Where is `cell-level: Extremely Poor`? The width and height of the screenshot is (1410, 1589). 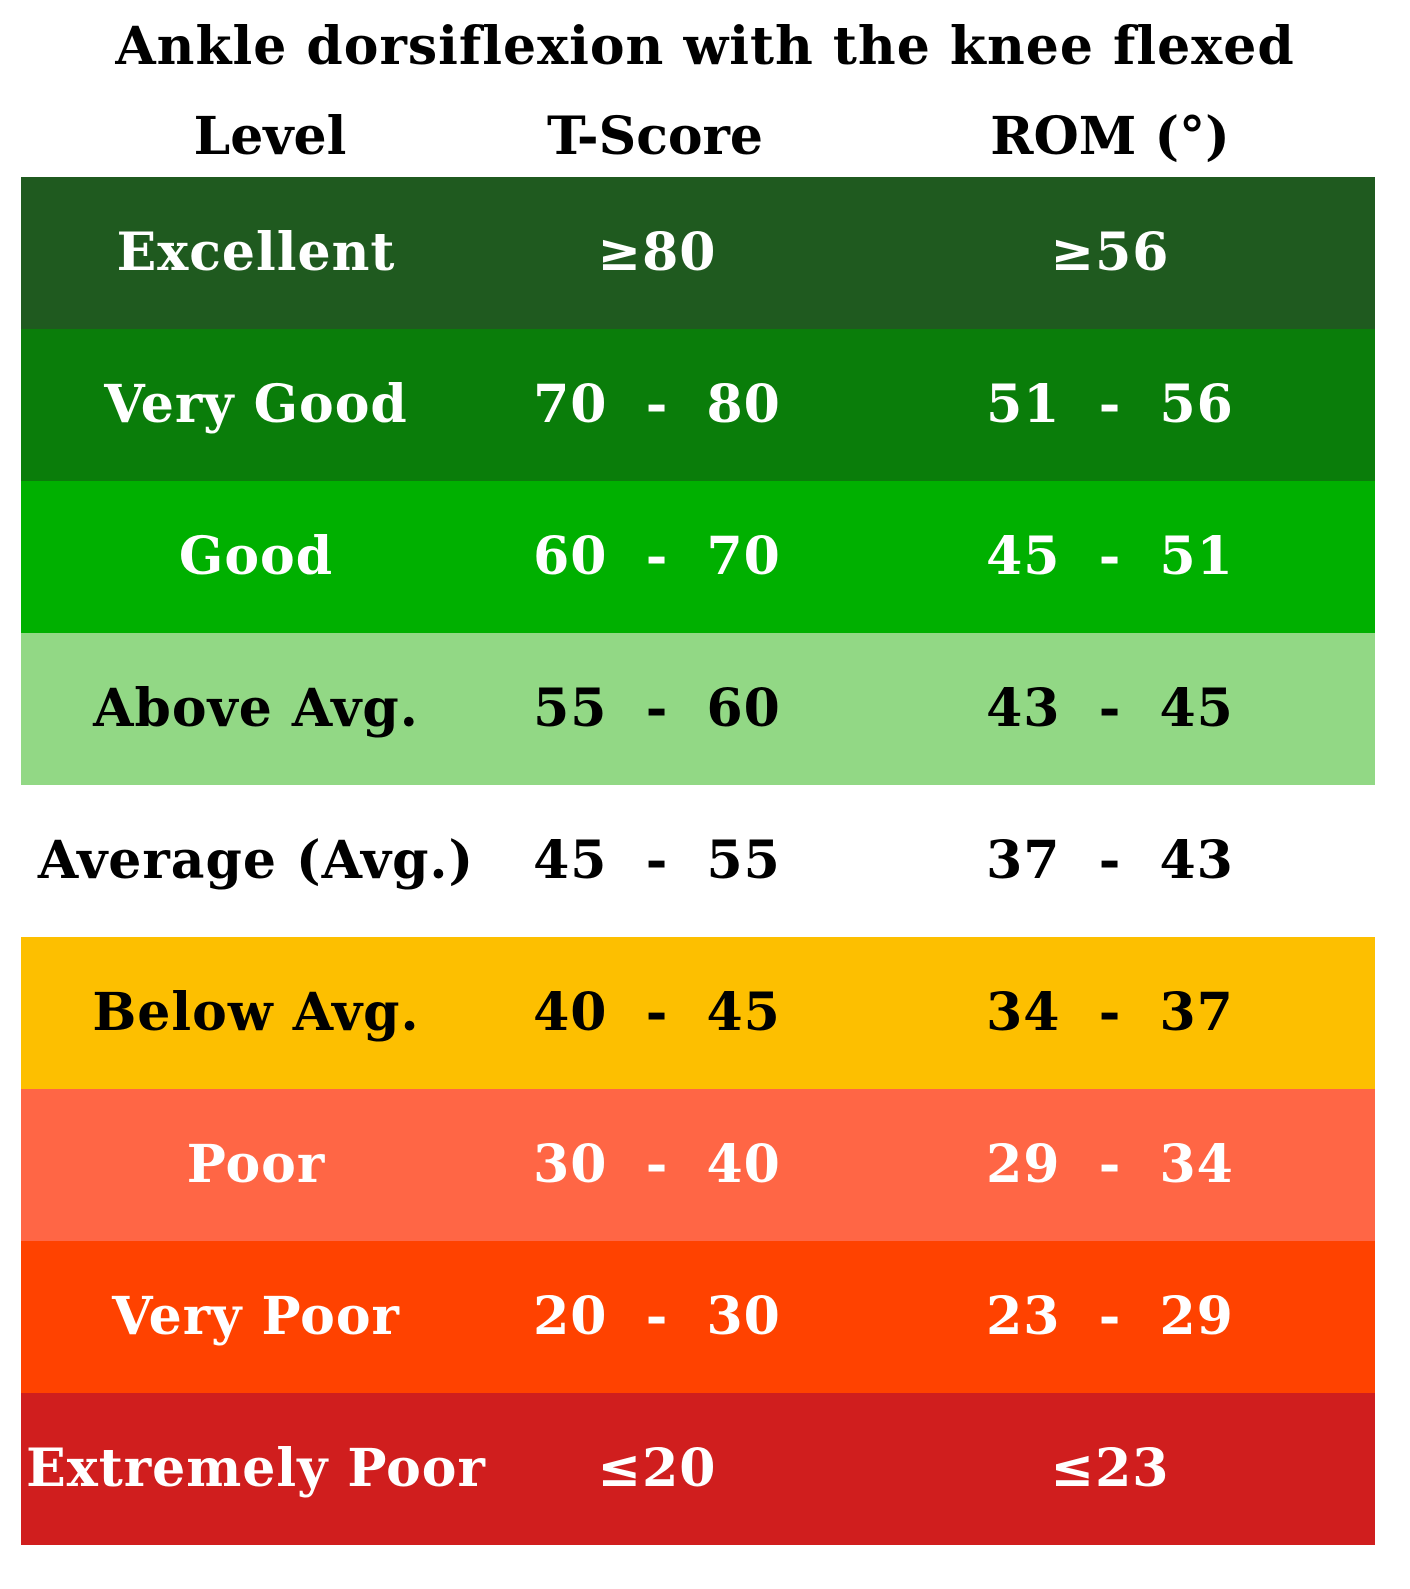 cell-level: Extremely Poor is located at coordinates (256, 1468).